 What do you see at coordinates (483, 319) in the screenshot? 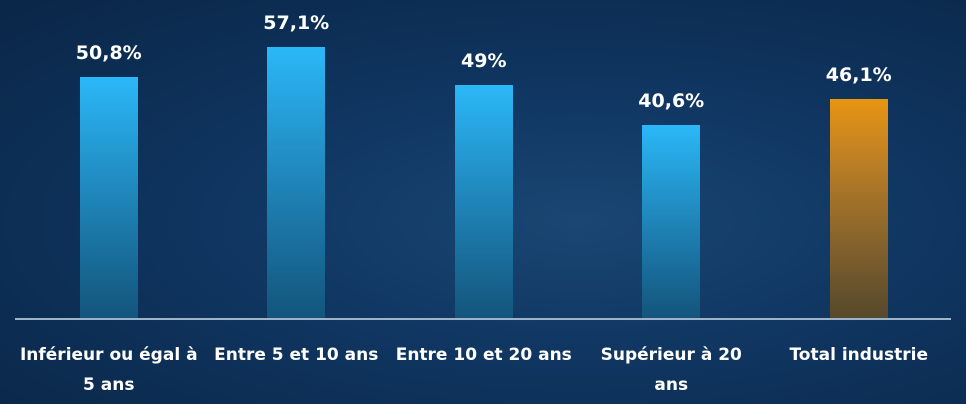
I see `x-axis-line` at bounding box center [483, 319].